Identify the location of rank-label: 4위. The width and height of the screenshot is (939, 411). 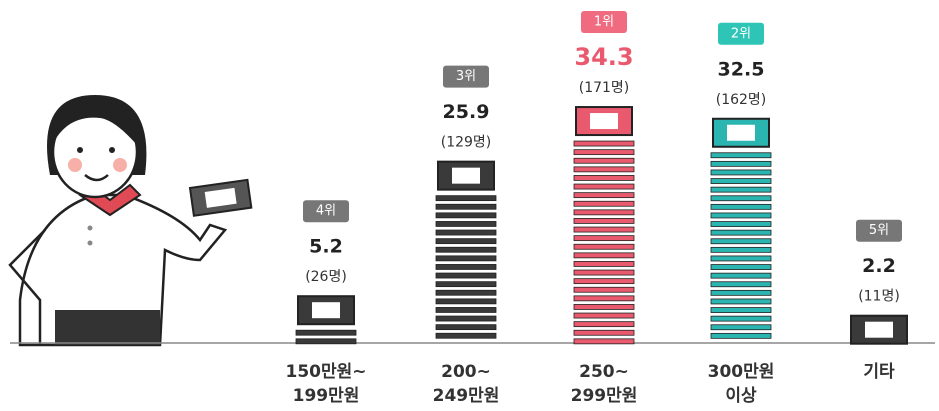
(326, 211).